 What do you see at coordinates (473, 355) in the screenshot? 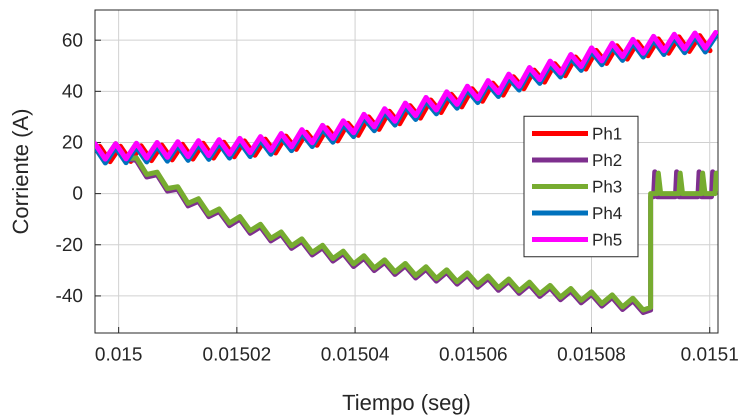
I see `x-tick-label: 0.01506` at bounding box center [473, 355].